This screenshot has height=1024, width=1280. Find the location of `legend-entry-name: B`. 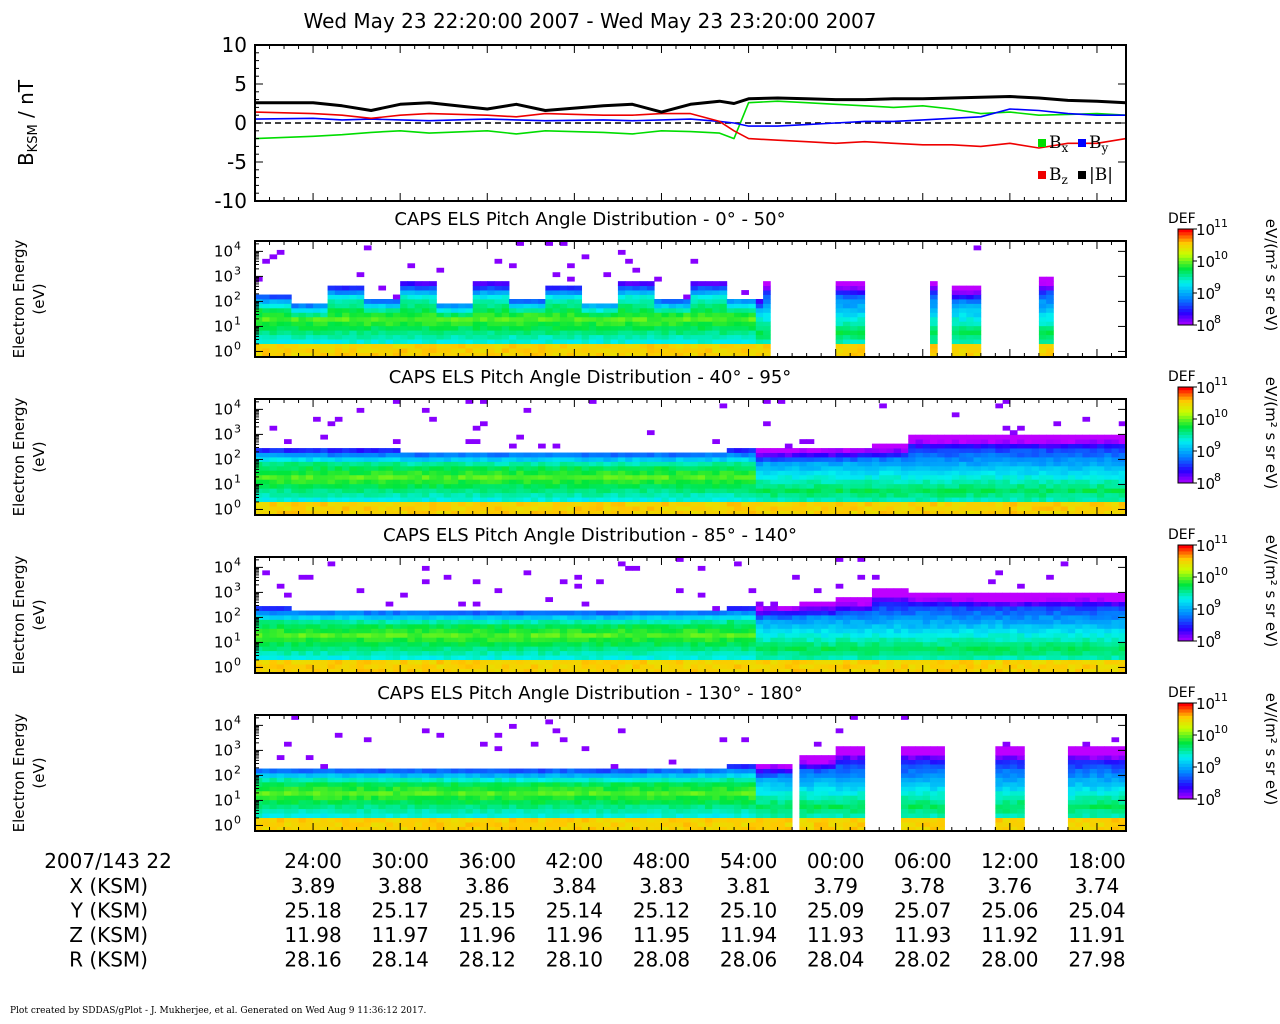

legend-entry-name: B is located at coordinates (1095, 143).